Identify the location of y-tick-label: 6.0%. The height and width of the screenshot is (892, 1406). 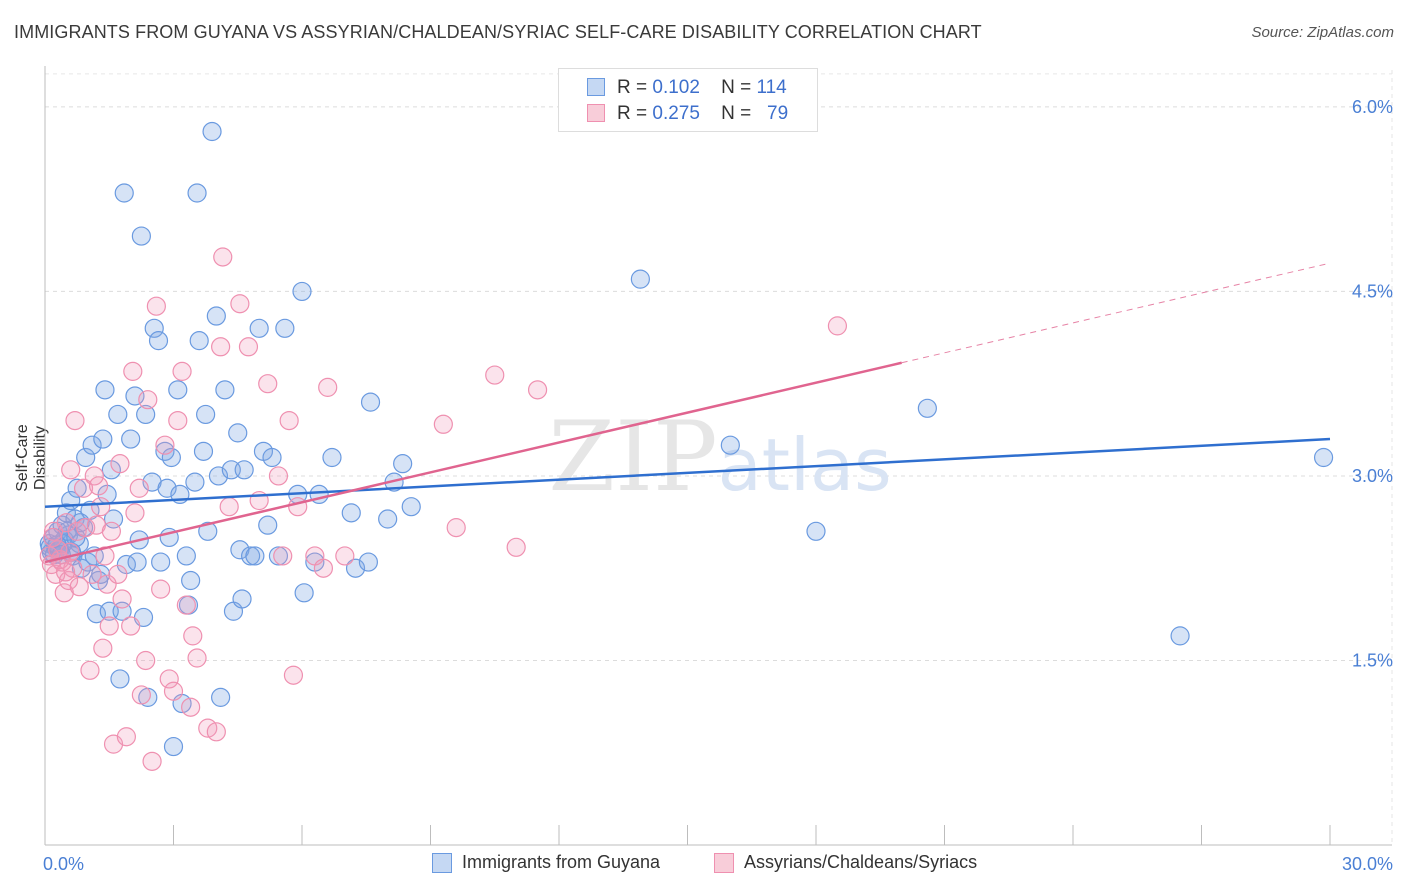
(1372, 107).